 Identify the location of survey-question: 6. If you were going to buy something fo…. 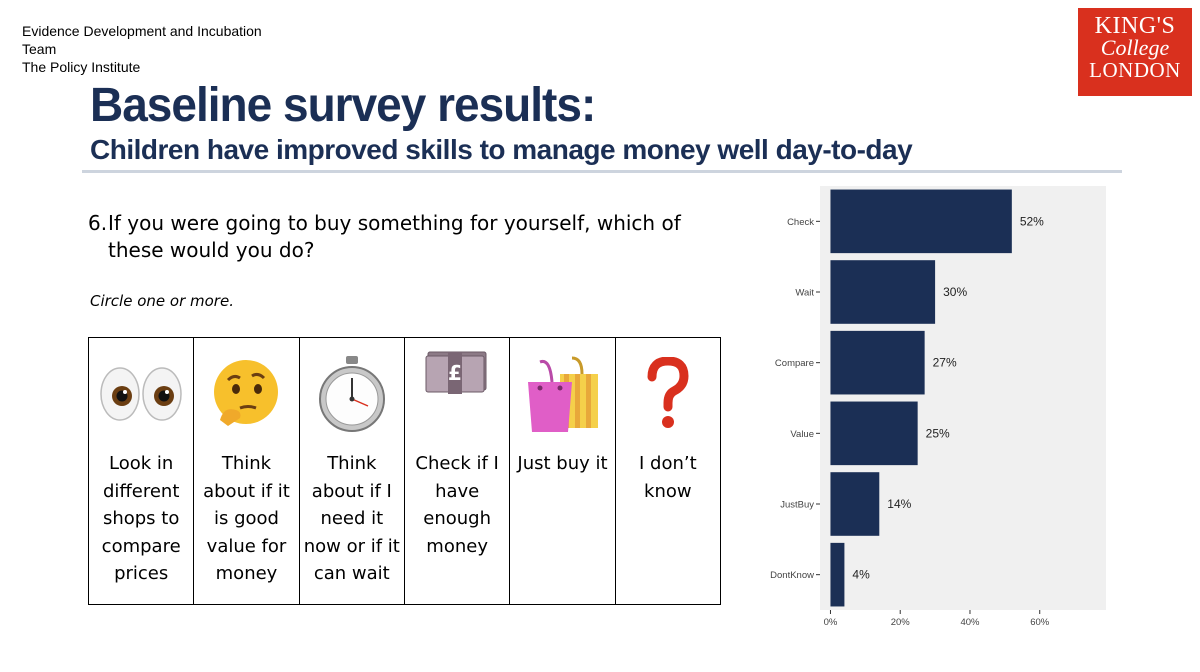
(398, 237).